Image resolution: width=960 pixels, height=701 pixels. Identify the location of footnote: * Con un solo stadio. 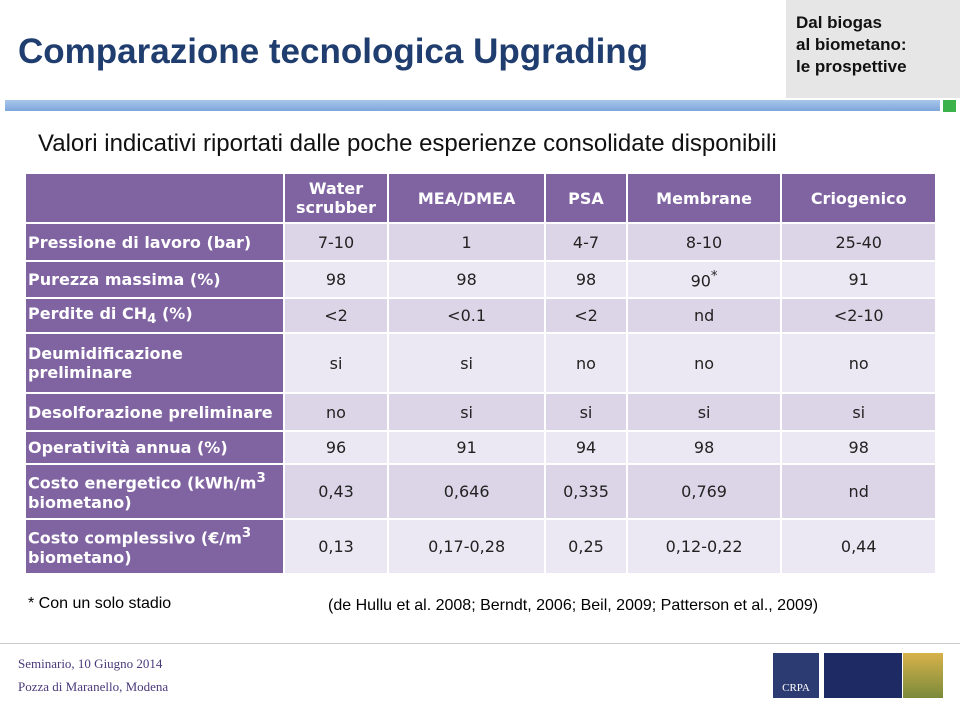
(100, 603).